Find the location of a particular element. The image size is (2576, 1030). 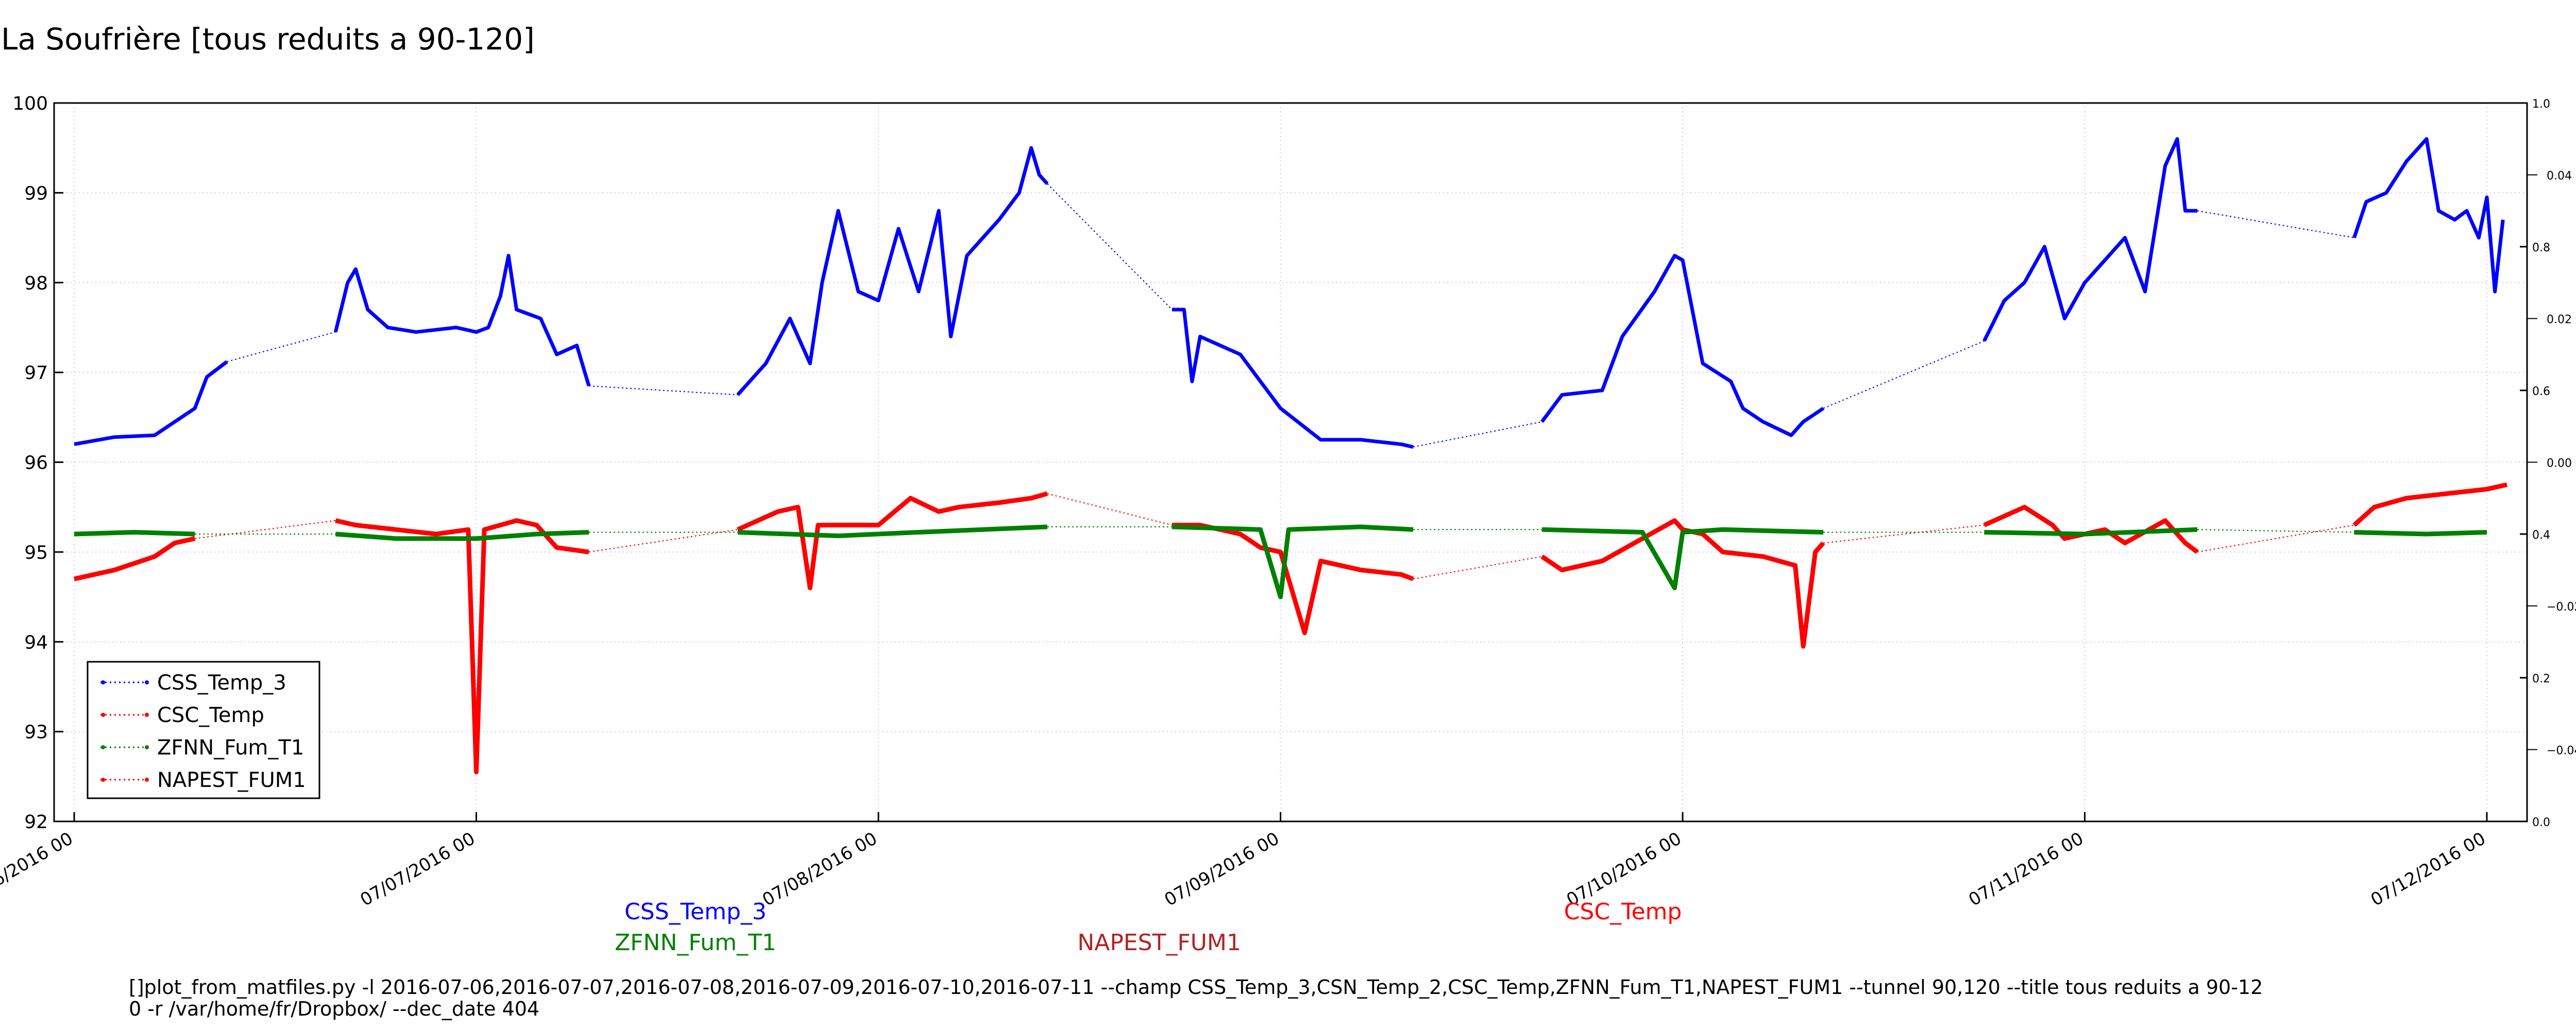

annotation-napest-fum1: NAPEST_FUM1 is located at coordinates (1159, 943).